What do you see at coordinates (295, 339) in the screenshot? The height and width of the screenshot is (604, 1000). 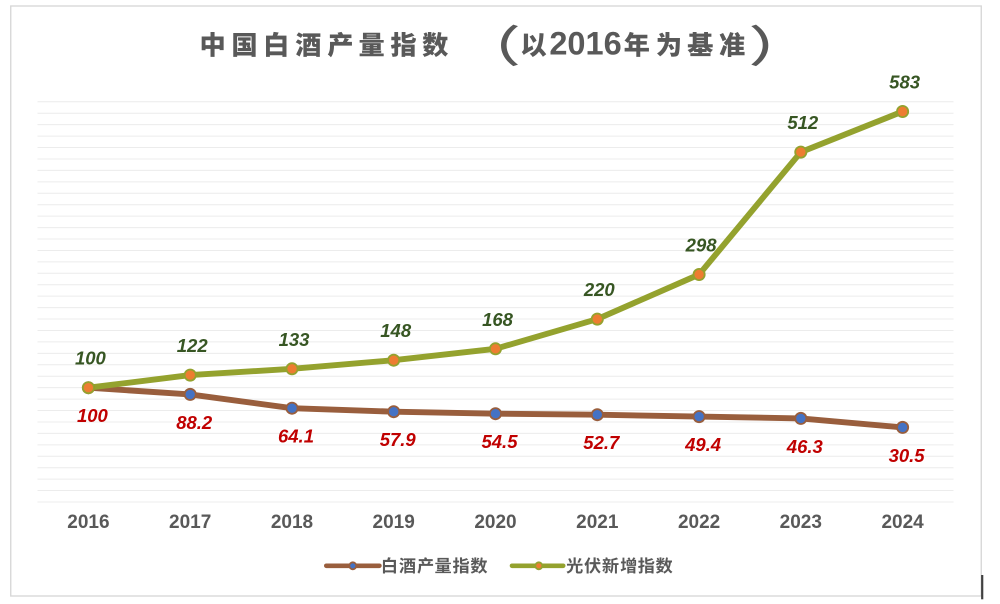 I see `svg-text: 133` at bounding box center [295, 339].